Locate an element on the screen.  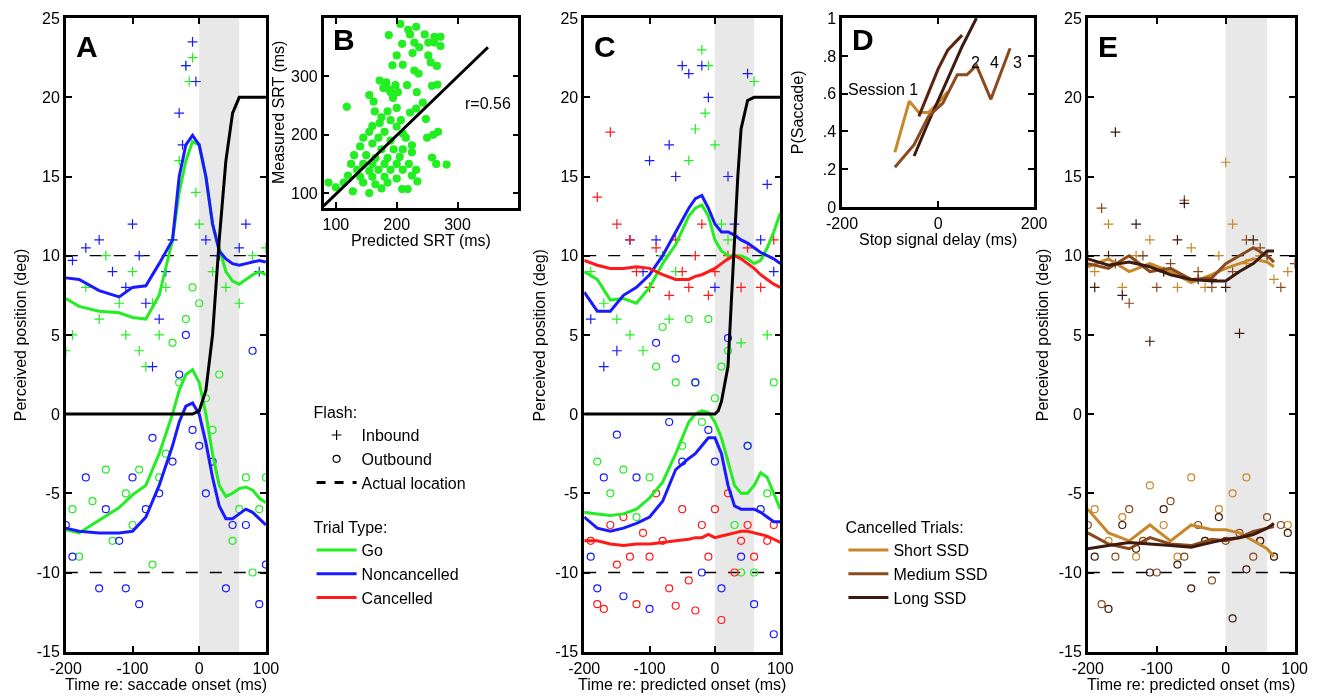
legend-label: Actual location is located at coordinates (413, 483).